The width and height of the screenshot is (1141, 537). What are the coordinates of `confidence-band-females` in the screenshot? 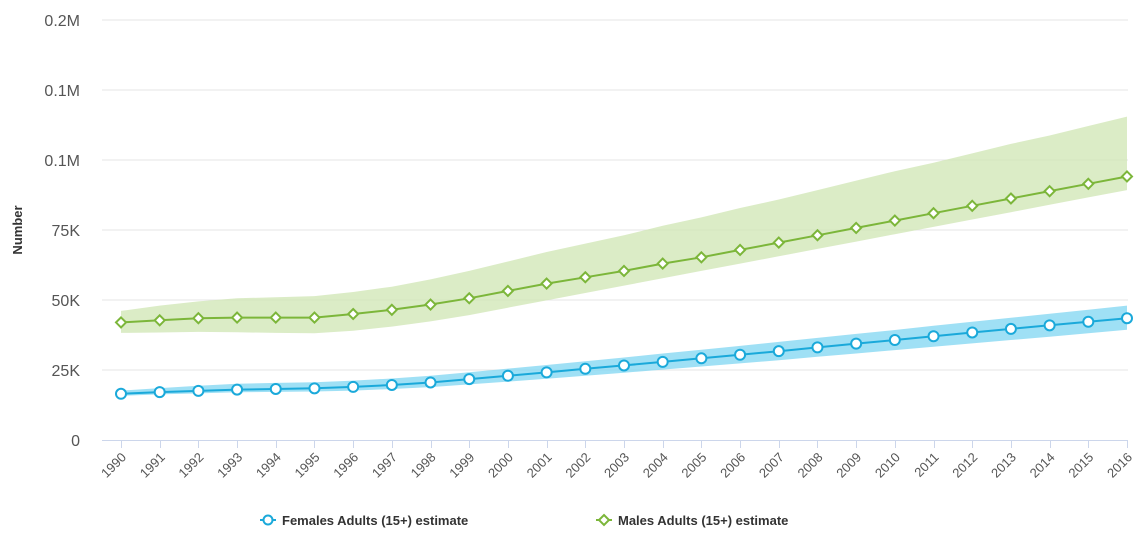 It's located at (624, 350).